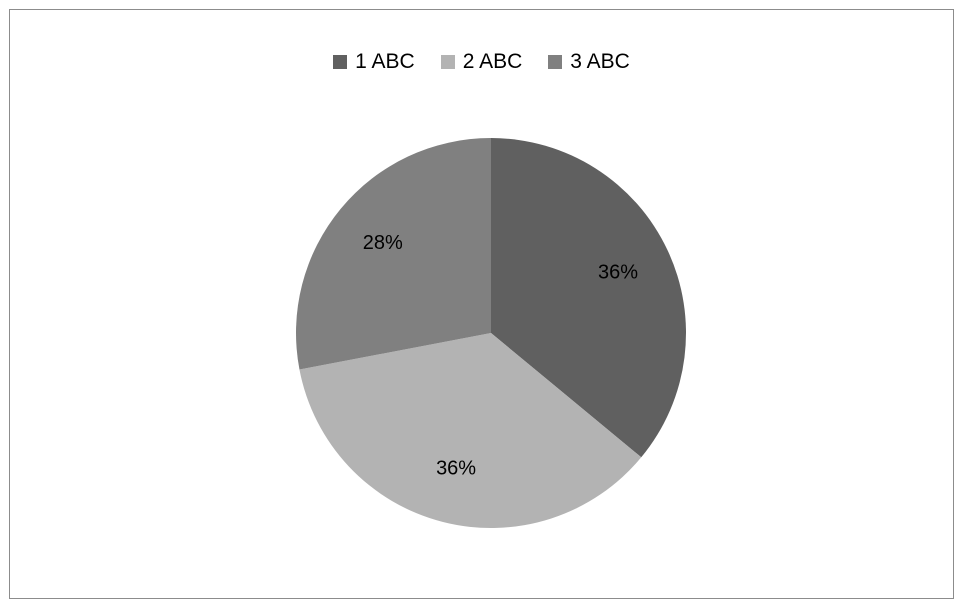 The image size is (958, 599). What do you see at coordinates (456, 468) in the screenshot?
I see `data-label-2: 36%` at bounding box center [456, 468].